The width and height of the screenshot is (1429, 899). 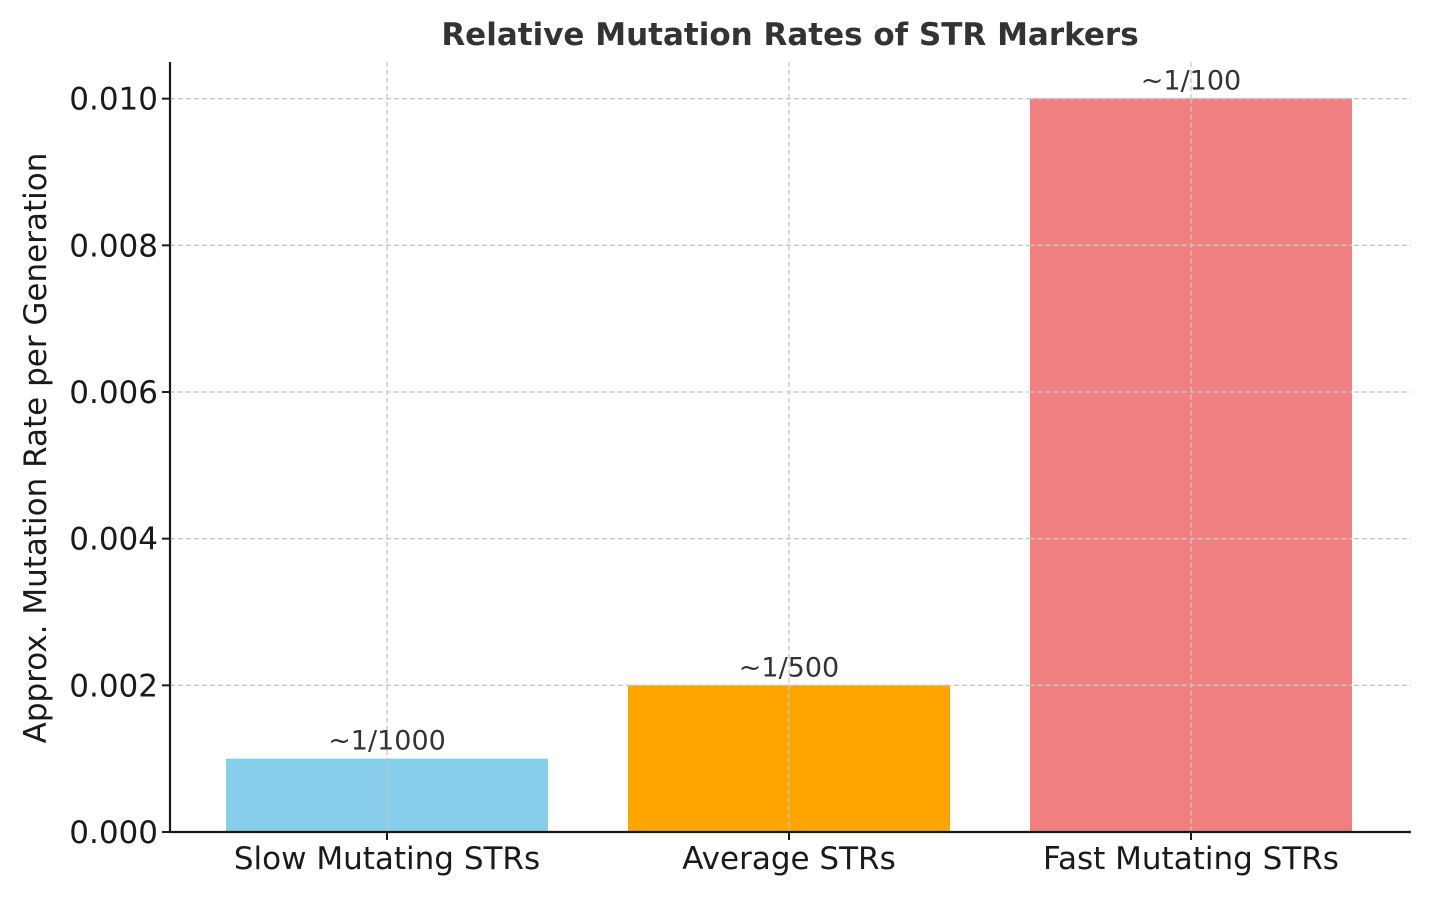 What do you see at coordinates (113, 393) in the screenshot?
I see `y-tick-label: 0.006` at bounding box center [113, 393].